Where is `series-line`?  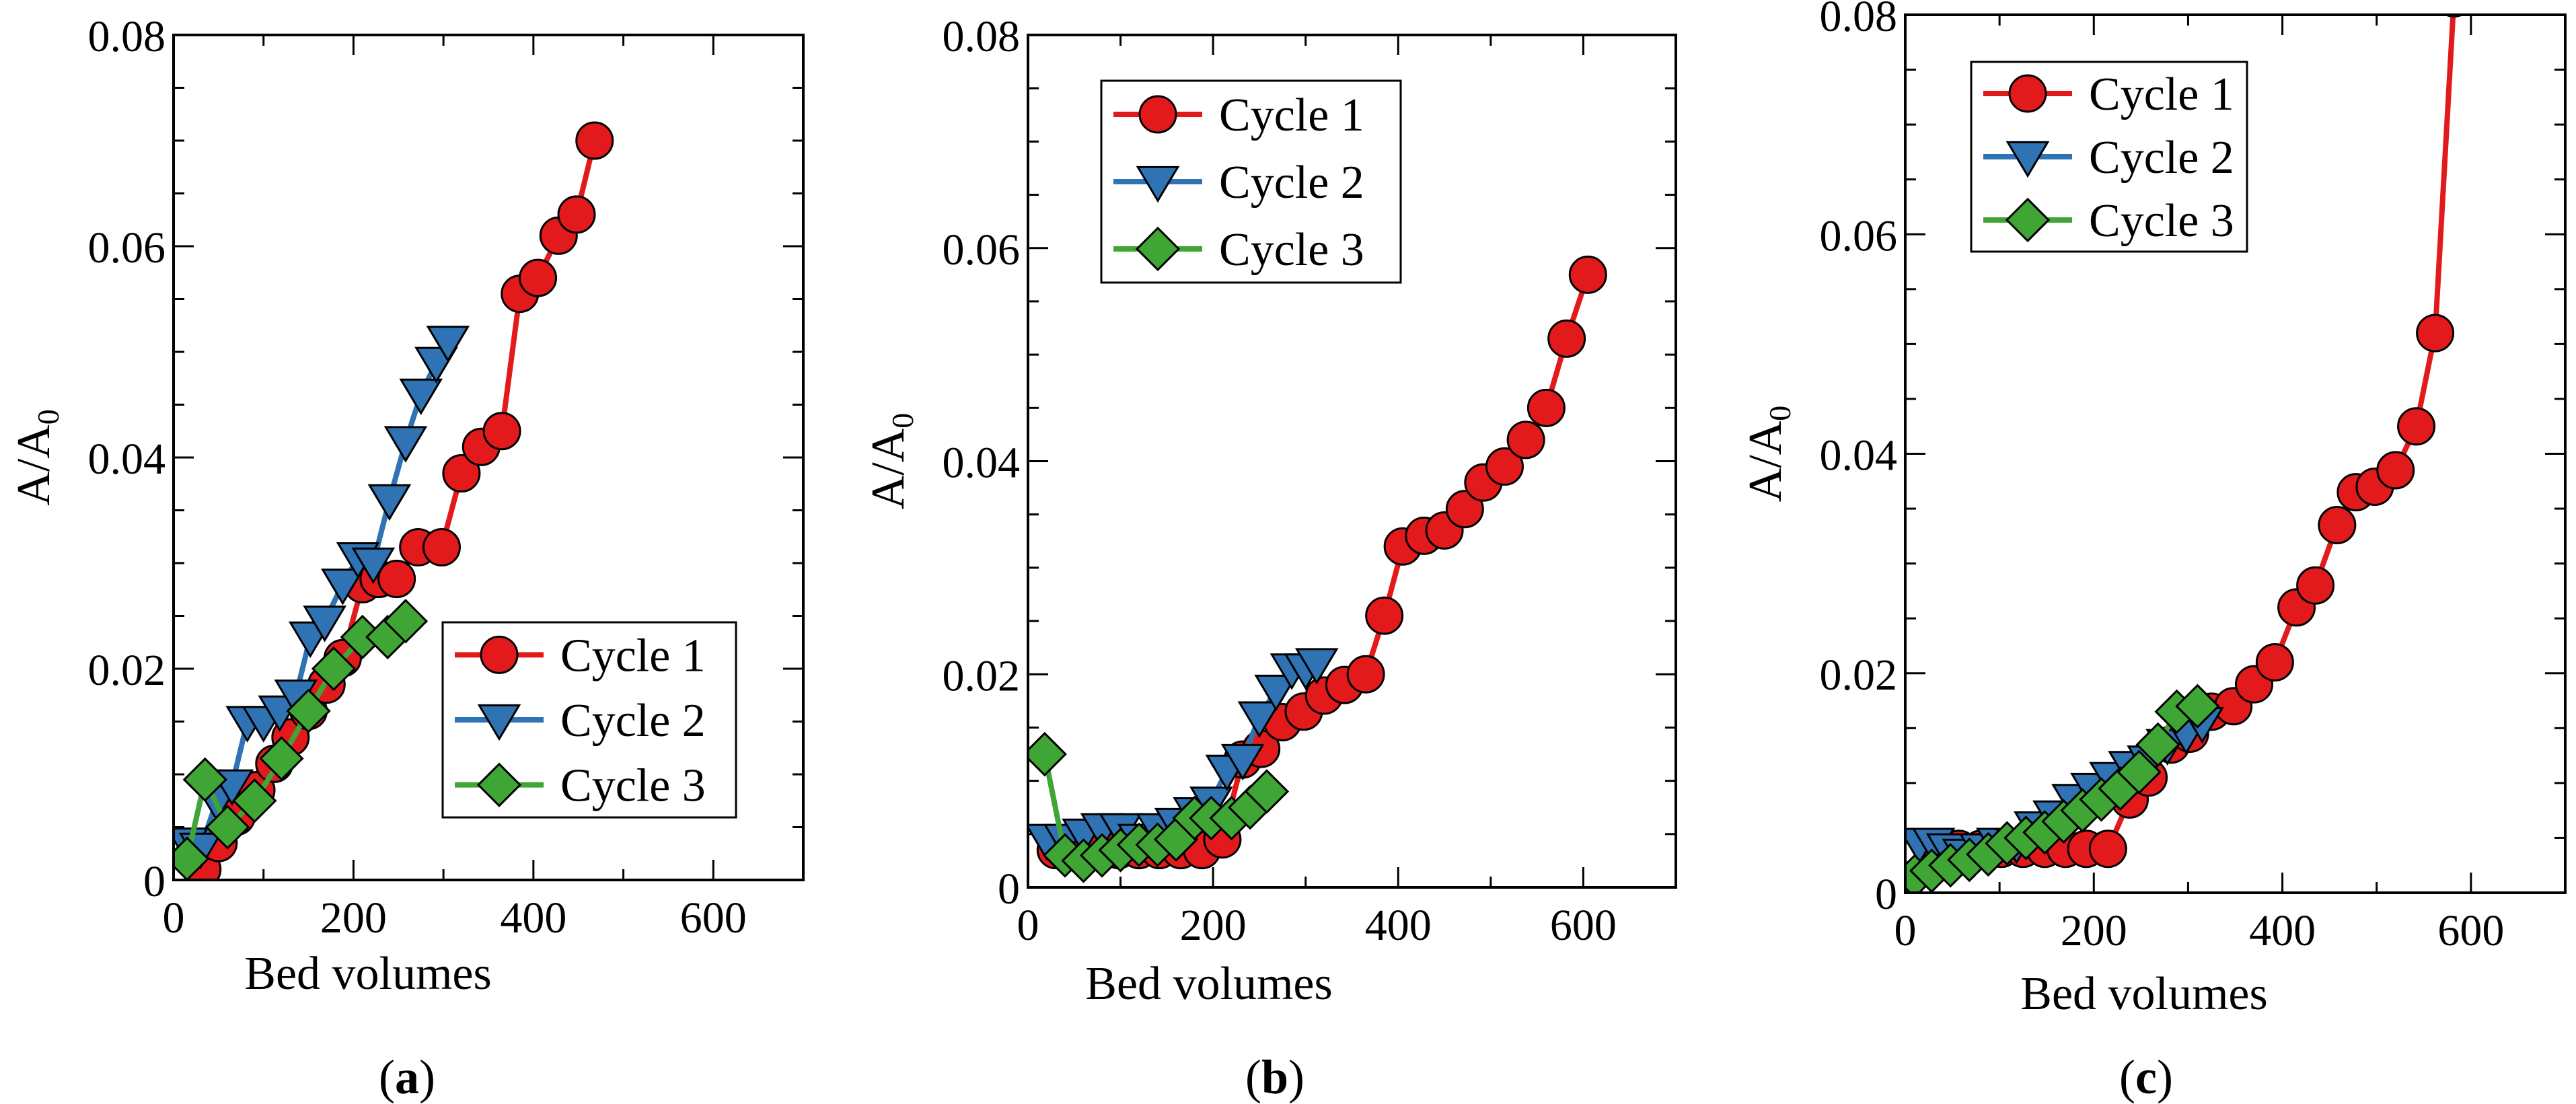
series-line is located at coordinates (1323, 563).